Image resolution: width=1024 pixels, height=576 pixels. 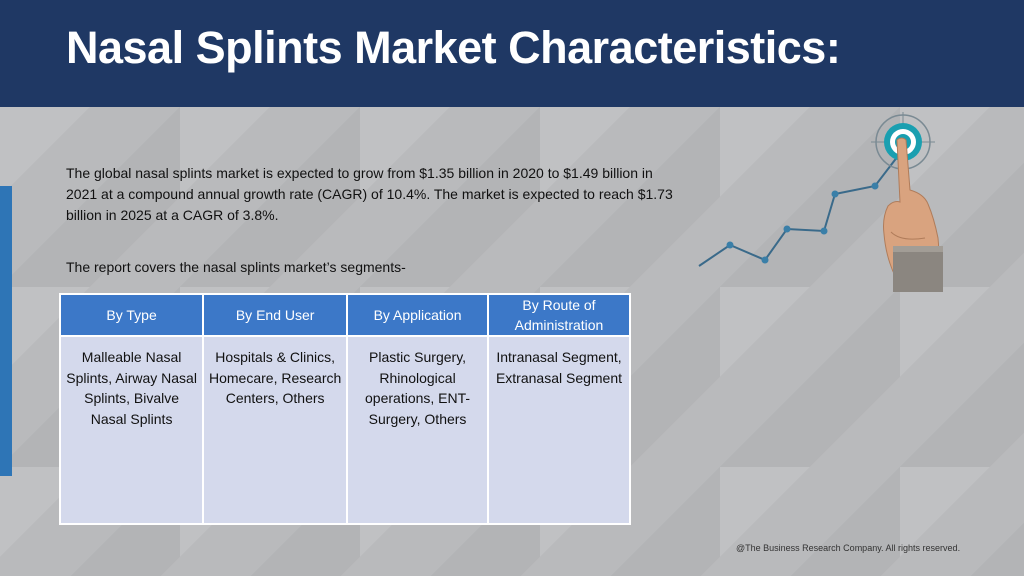 I want to click on header-by-application: By Application, so click(x=417, y=315).